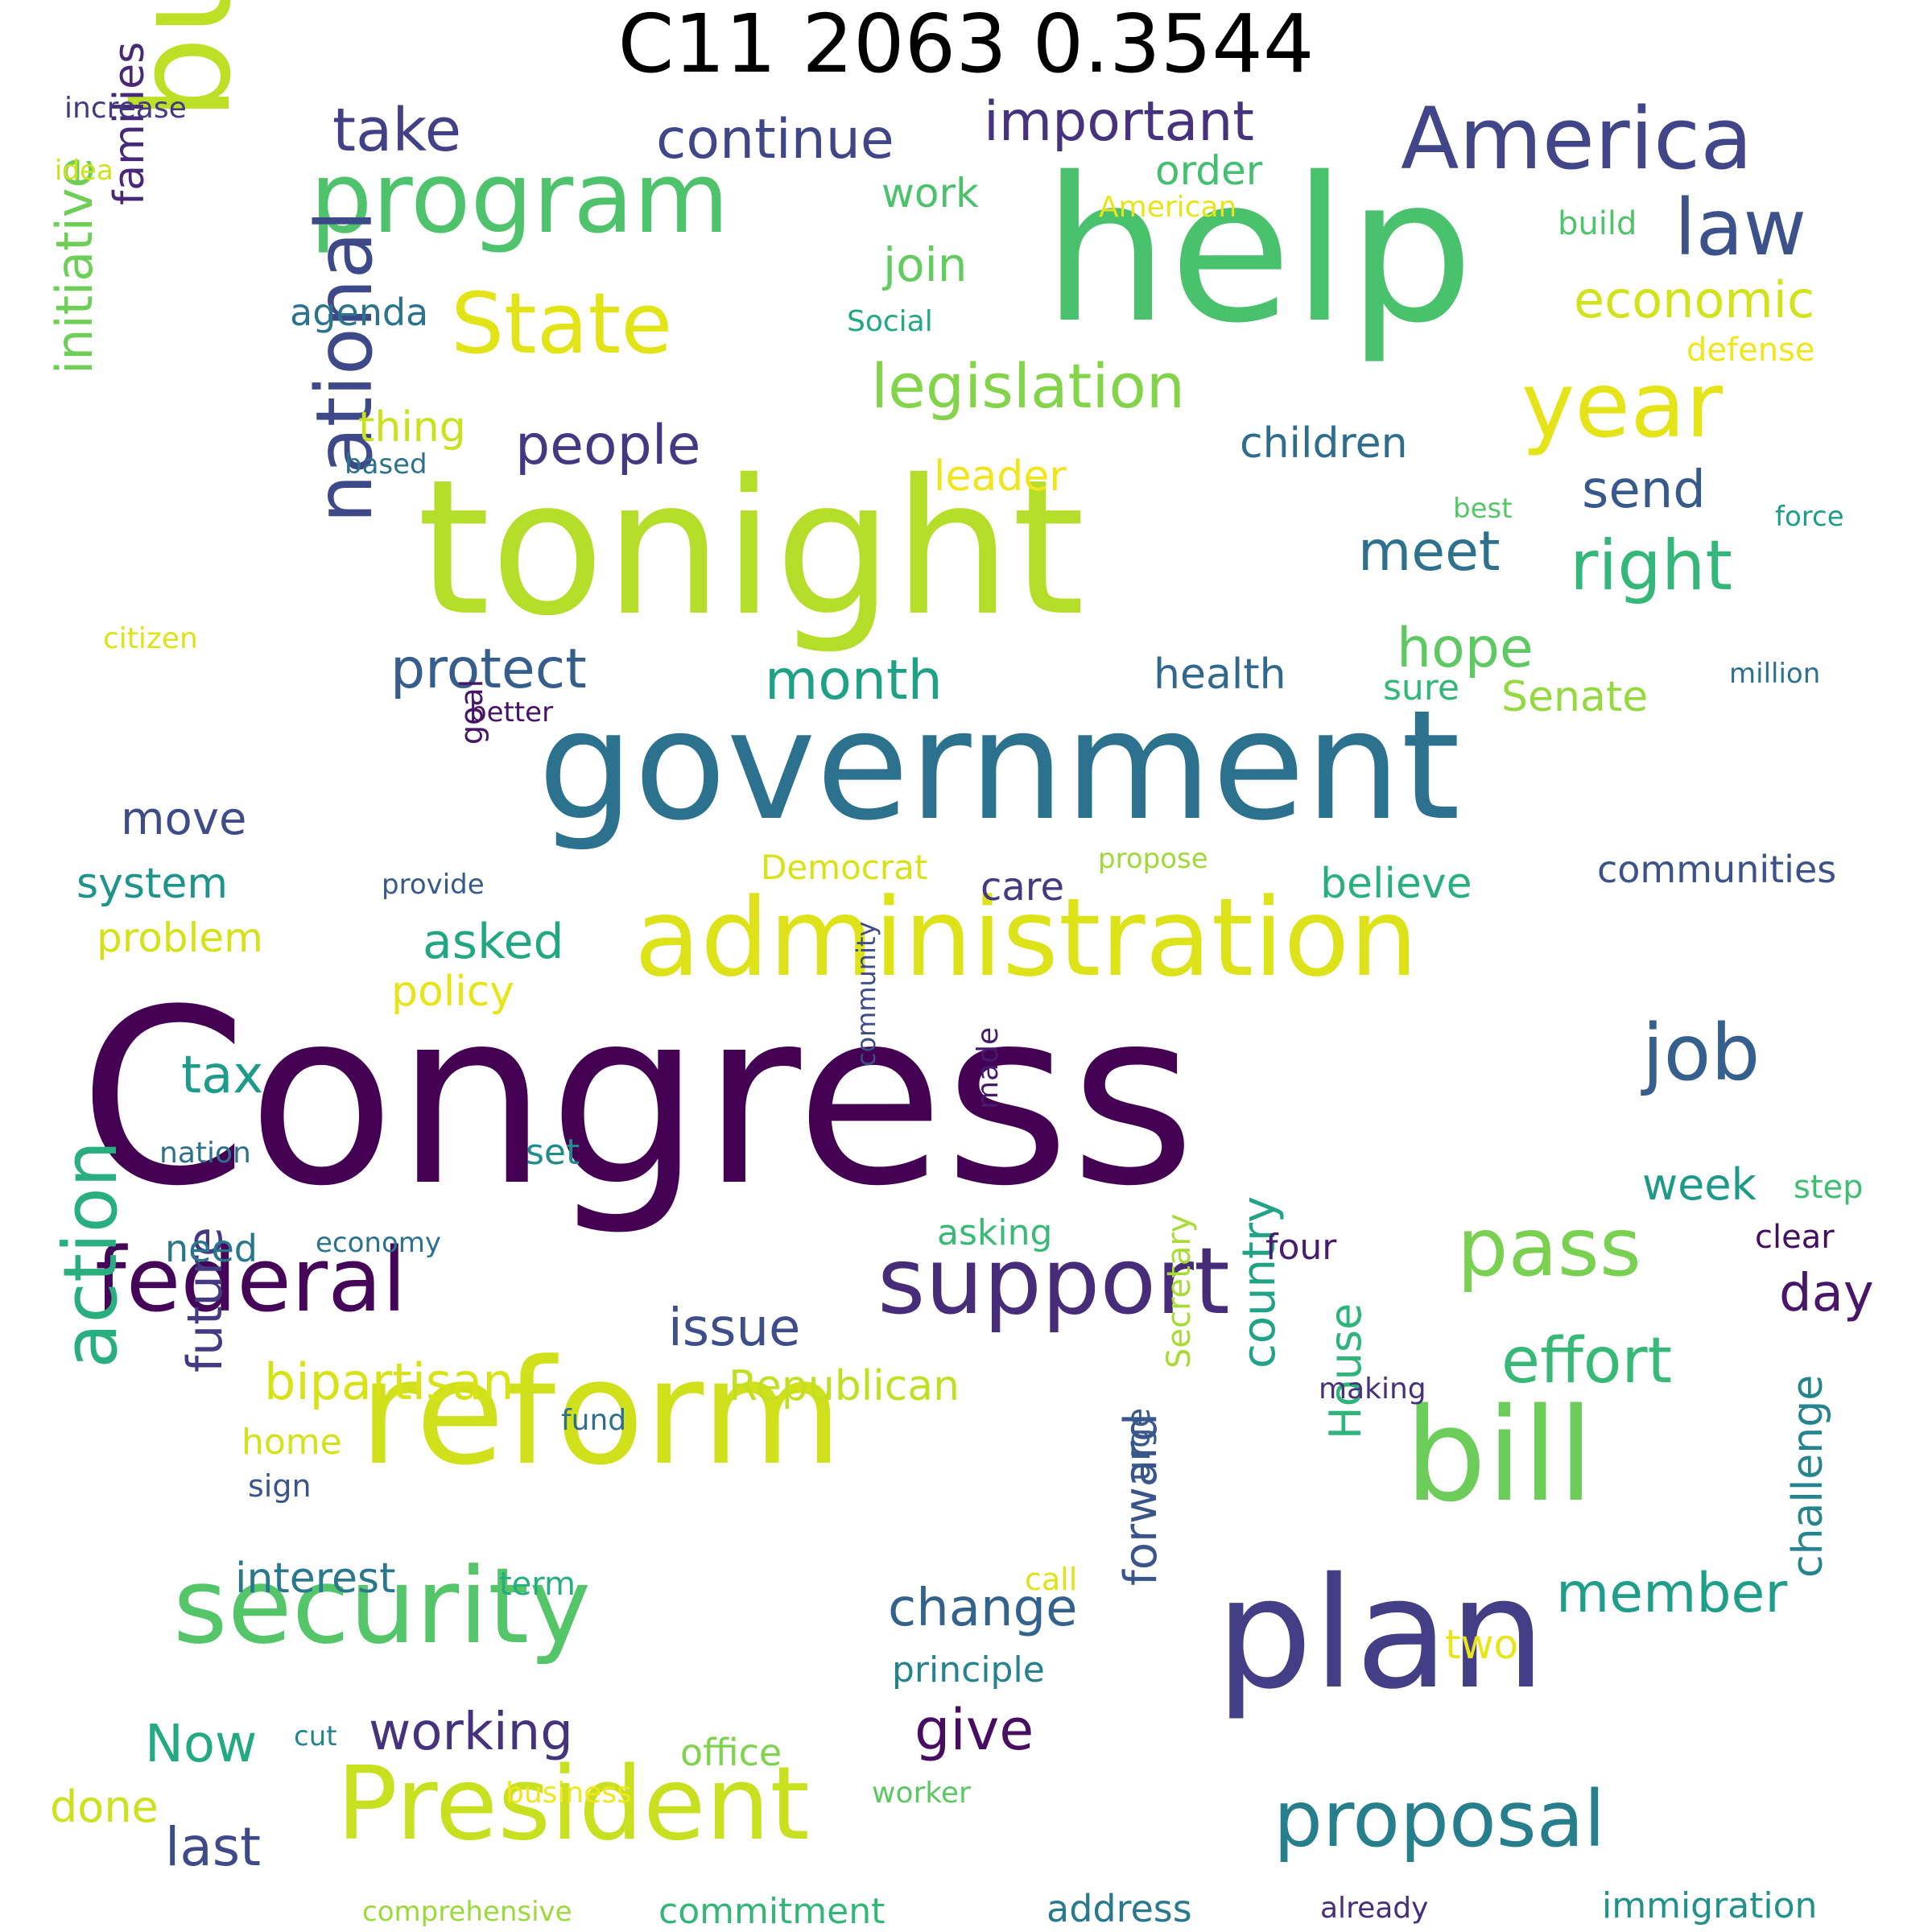 The image size is (1932, 1932). What do you see at coordinates (1258, 251) in the screenshot?
I see `word-help: help` at bounding box center [1258, 251].